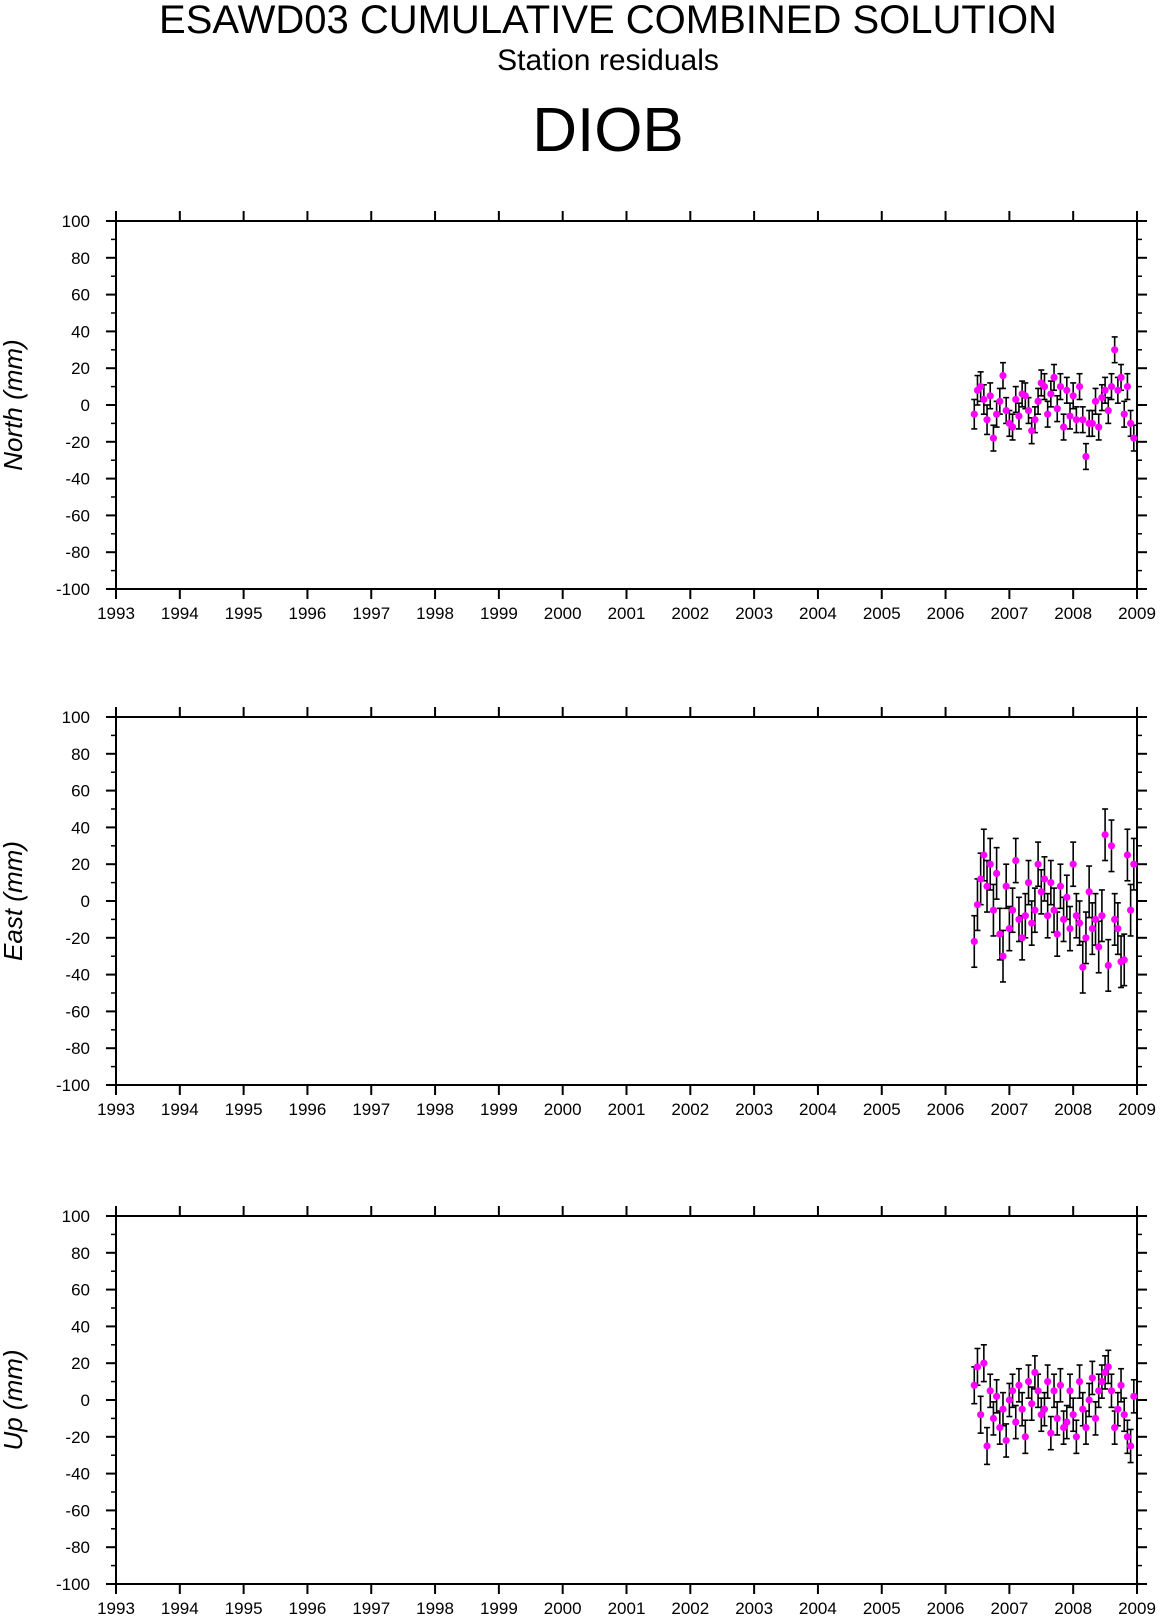  Describe the element at coordinates (80, 1290) in the screenshot. I see `y-tick-label: 60` at that location.